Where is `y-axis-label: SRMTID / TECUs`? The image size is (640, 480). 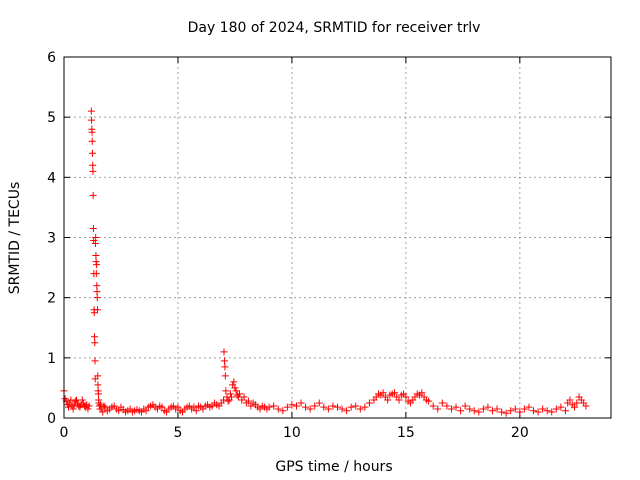
y-axis-label: SRMTID / TECUs is located at coordinates (15, 238).